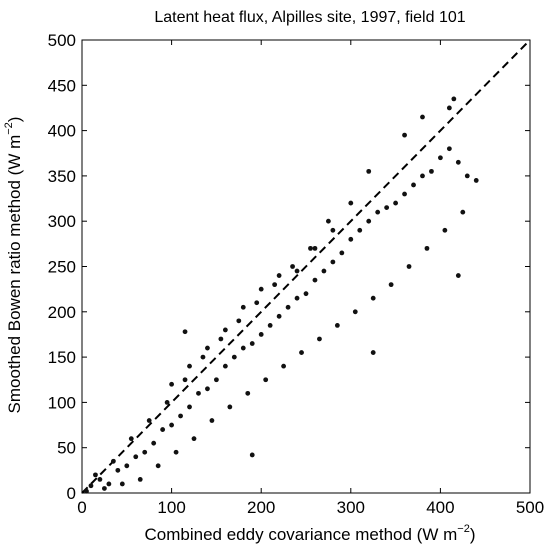  I want to click on y-tick-label: 450, so click(62, 85).